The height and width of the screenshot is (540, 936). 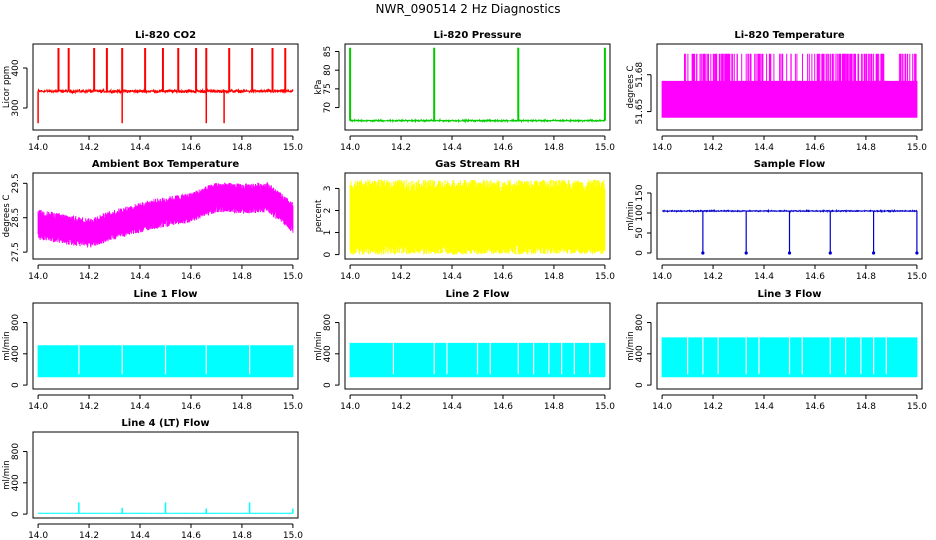 I want to click on panel-title: Ambient Box Temperature, so click(x=165, y=164).